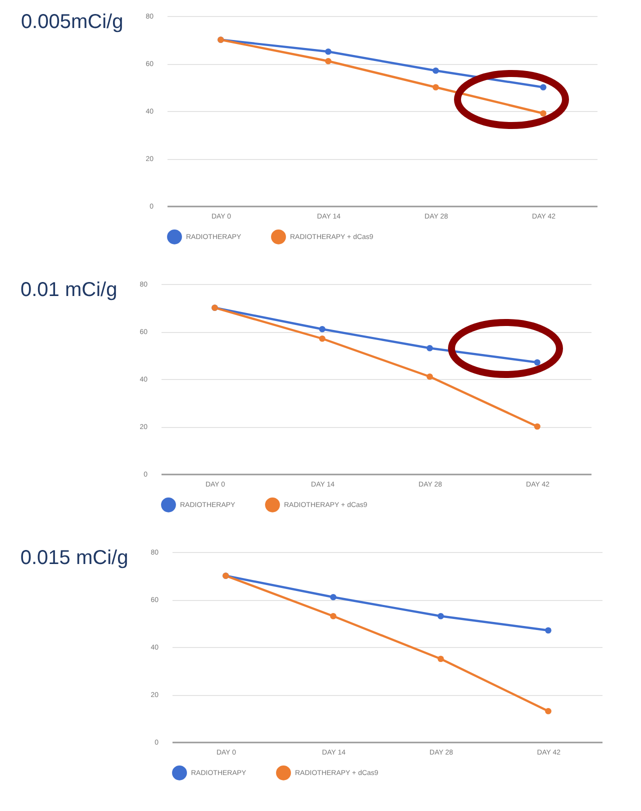 This screenshot has height=811, width=641. I want to click on chart-title: 0.005mCi/g, so click(72, 22).